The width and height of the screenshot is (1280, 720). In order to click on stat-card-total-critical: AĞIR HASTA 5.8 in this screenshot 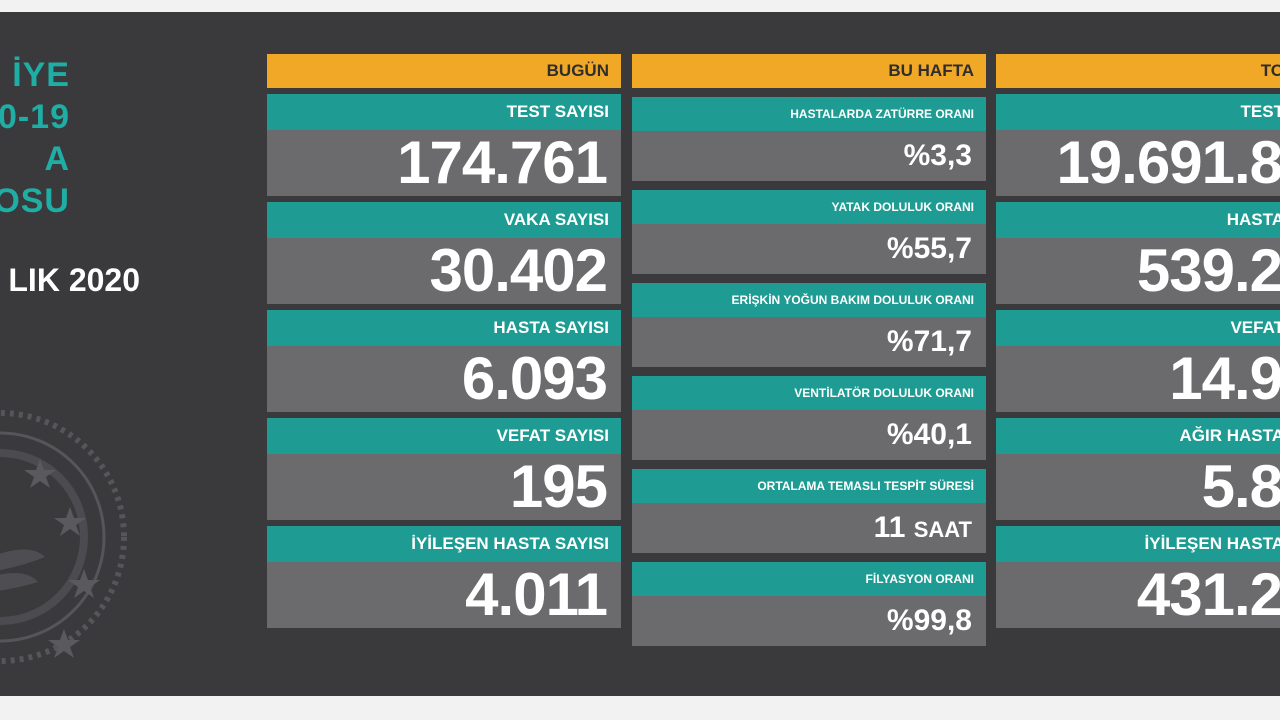, I will do `click(1138, 469)`.